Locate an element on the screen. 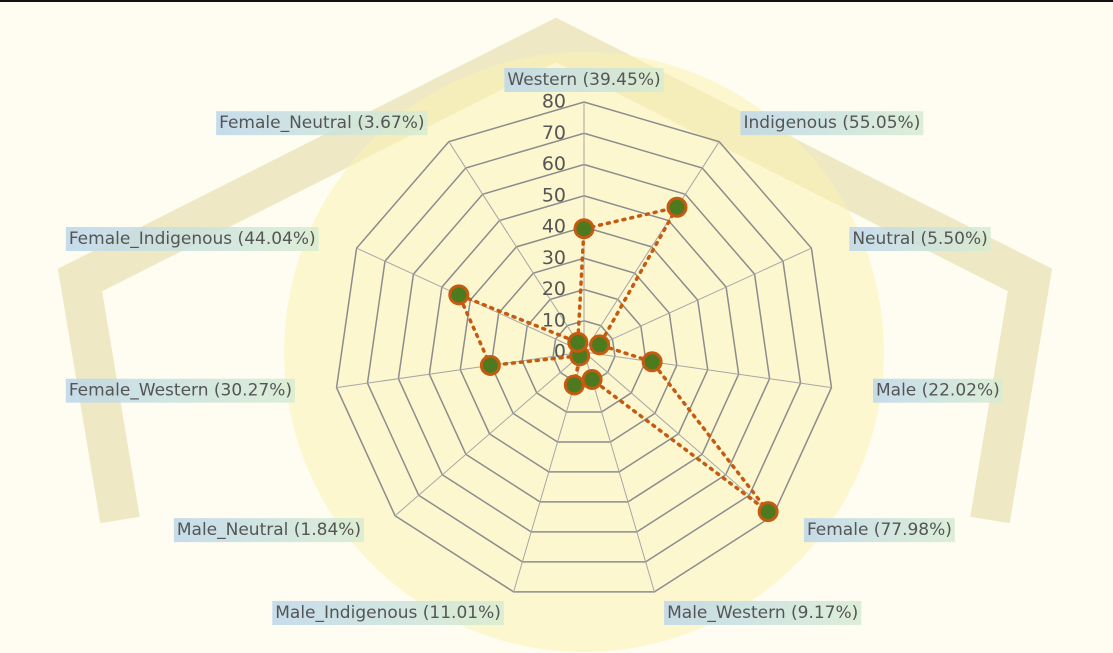 The image size is (1113, 653). r-tick-label: 10 is located at coordinates (554, 320).